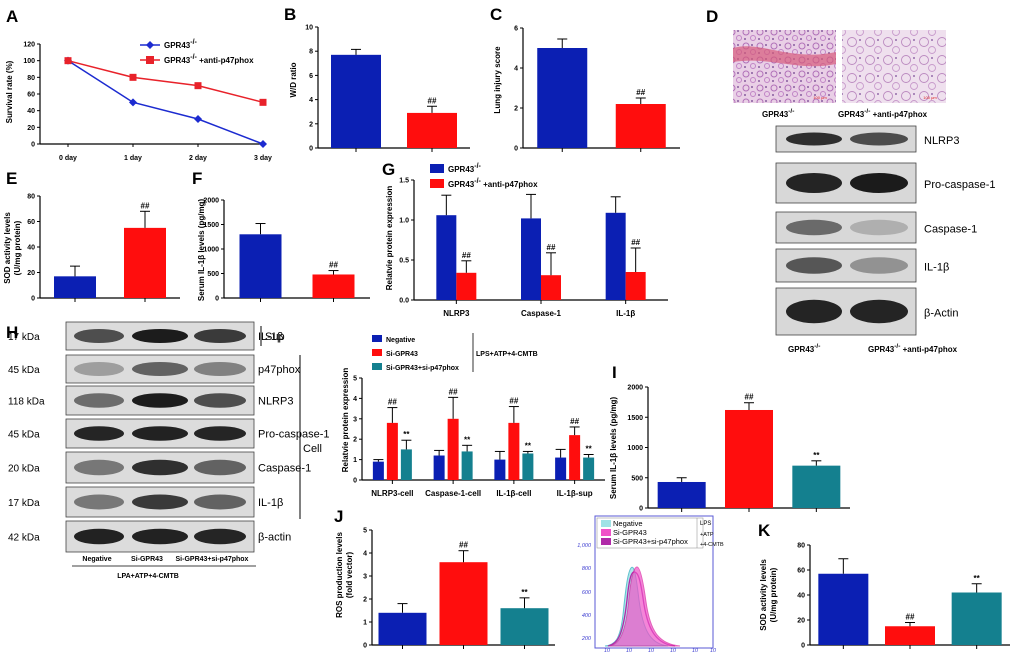 This screenshot has height=653, width=1020. Describe the element at coordinates (496, 14) in the screenshot. I see `panel-letter-c: C` at that location.